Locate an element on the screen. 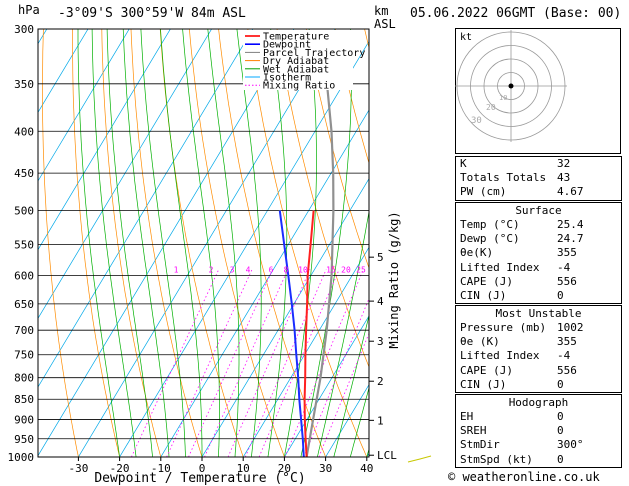 The width and height of the screenshot is (629, 486). table-row: StmDir 300° is located at coordinates (538, 445).